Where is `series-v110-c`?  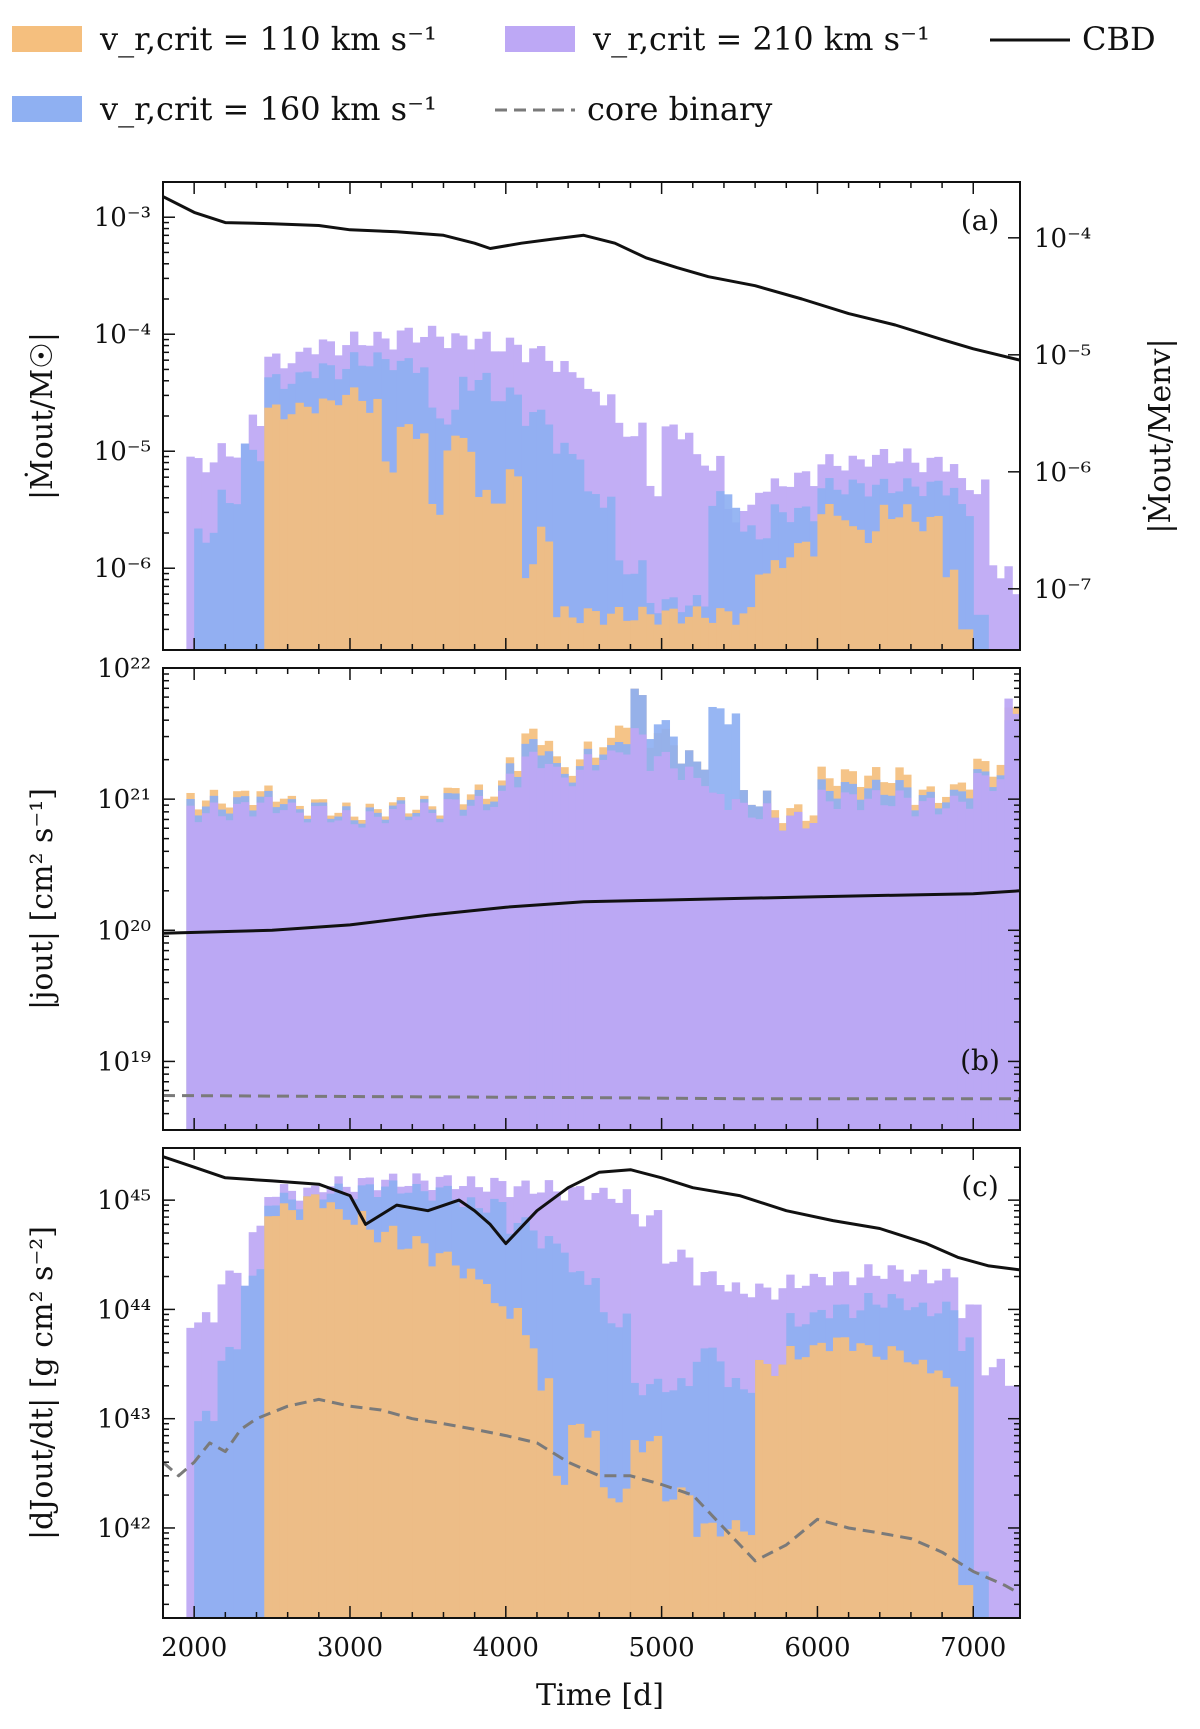
series-v110-c is located at coordinates (619, 1406).